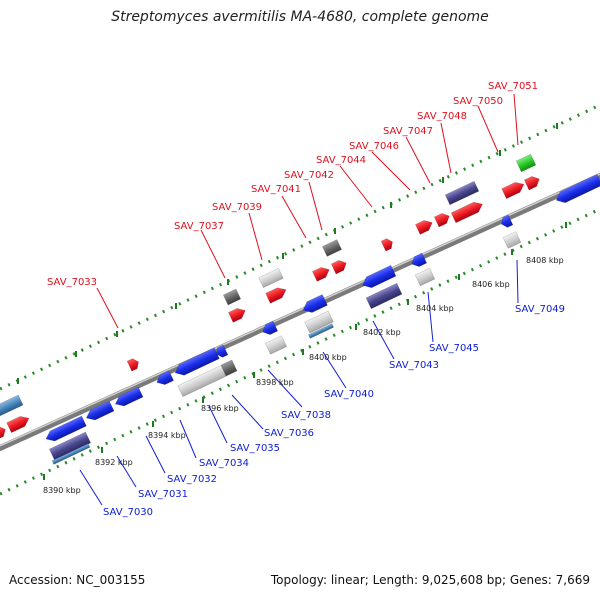 The image size is (600, 600). Describe the element at coordinates (425, 277) in the screenshot. I see `gene-feature-sav-7045b` at that location.